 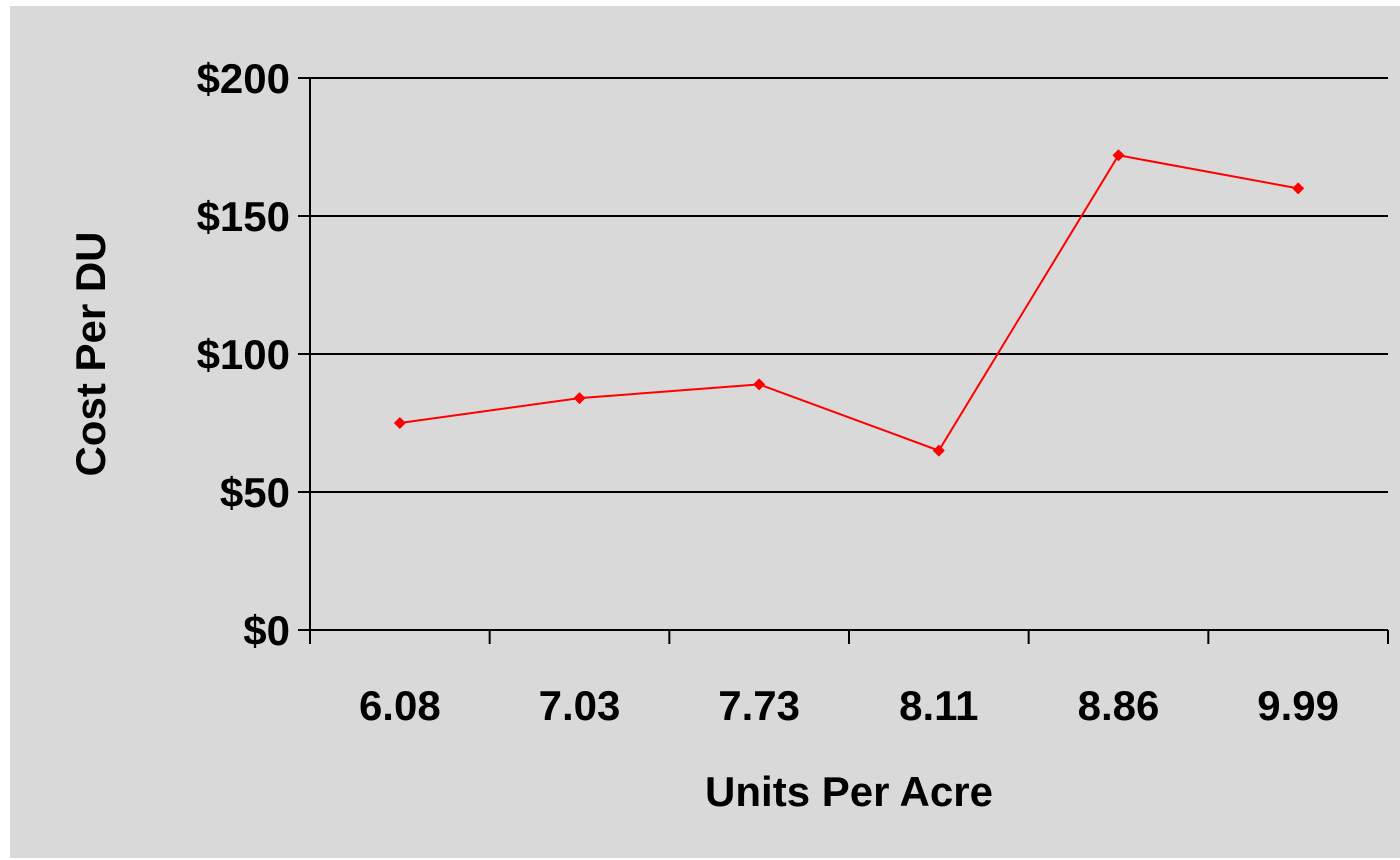 What do you see at coordinates (400, 705) in the screenshot?
I see `x-tick-label: 6.08` at bounding box center [400, 705].